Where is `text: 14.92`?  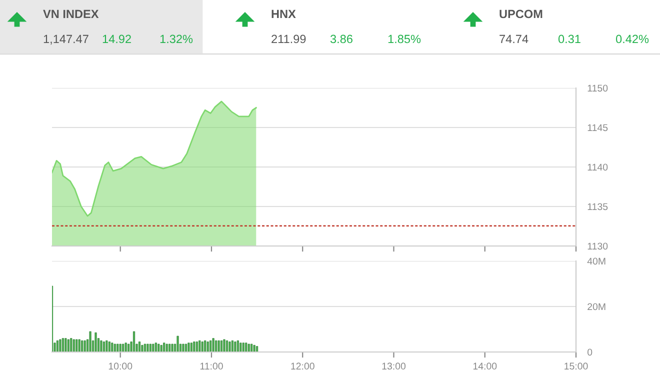
text: 14.92 is located at coordinates (116, 39).